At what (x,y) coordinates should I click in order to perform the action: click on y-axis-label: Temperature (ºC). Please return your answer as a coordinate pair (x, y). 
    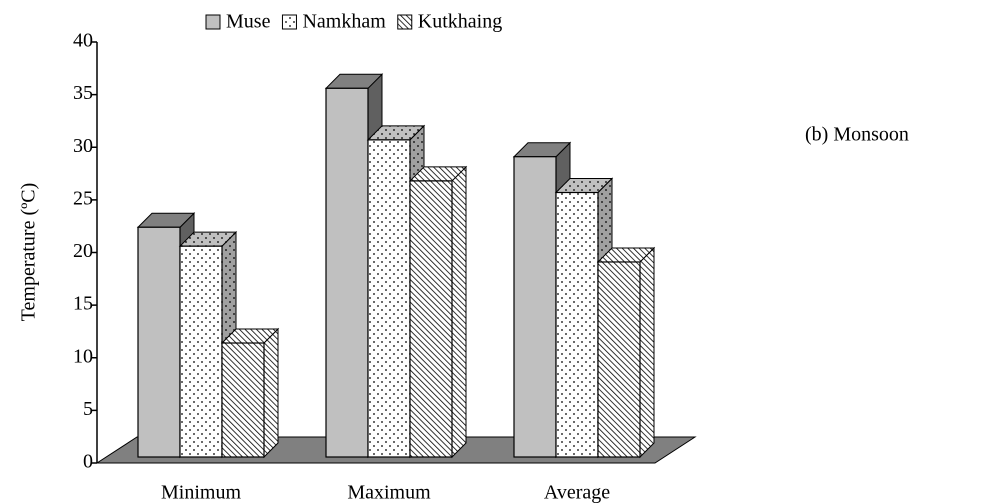
    Looking at the image, I should click on (29, 252).